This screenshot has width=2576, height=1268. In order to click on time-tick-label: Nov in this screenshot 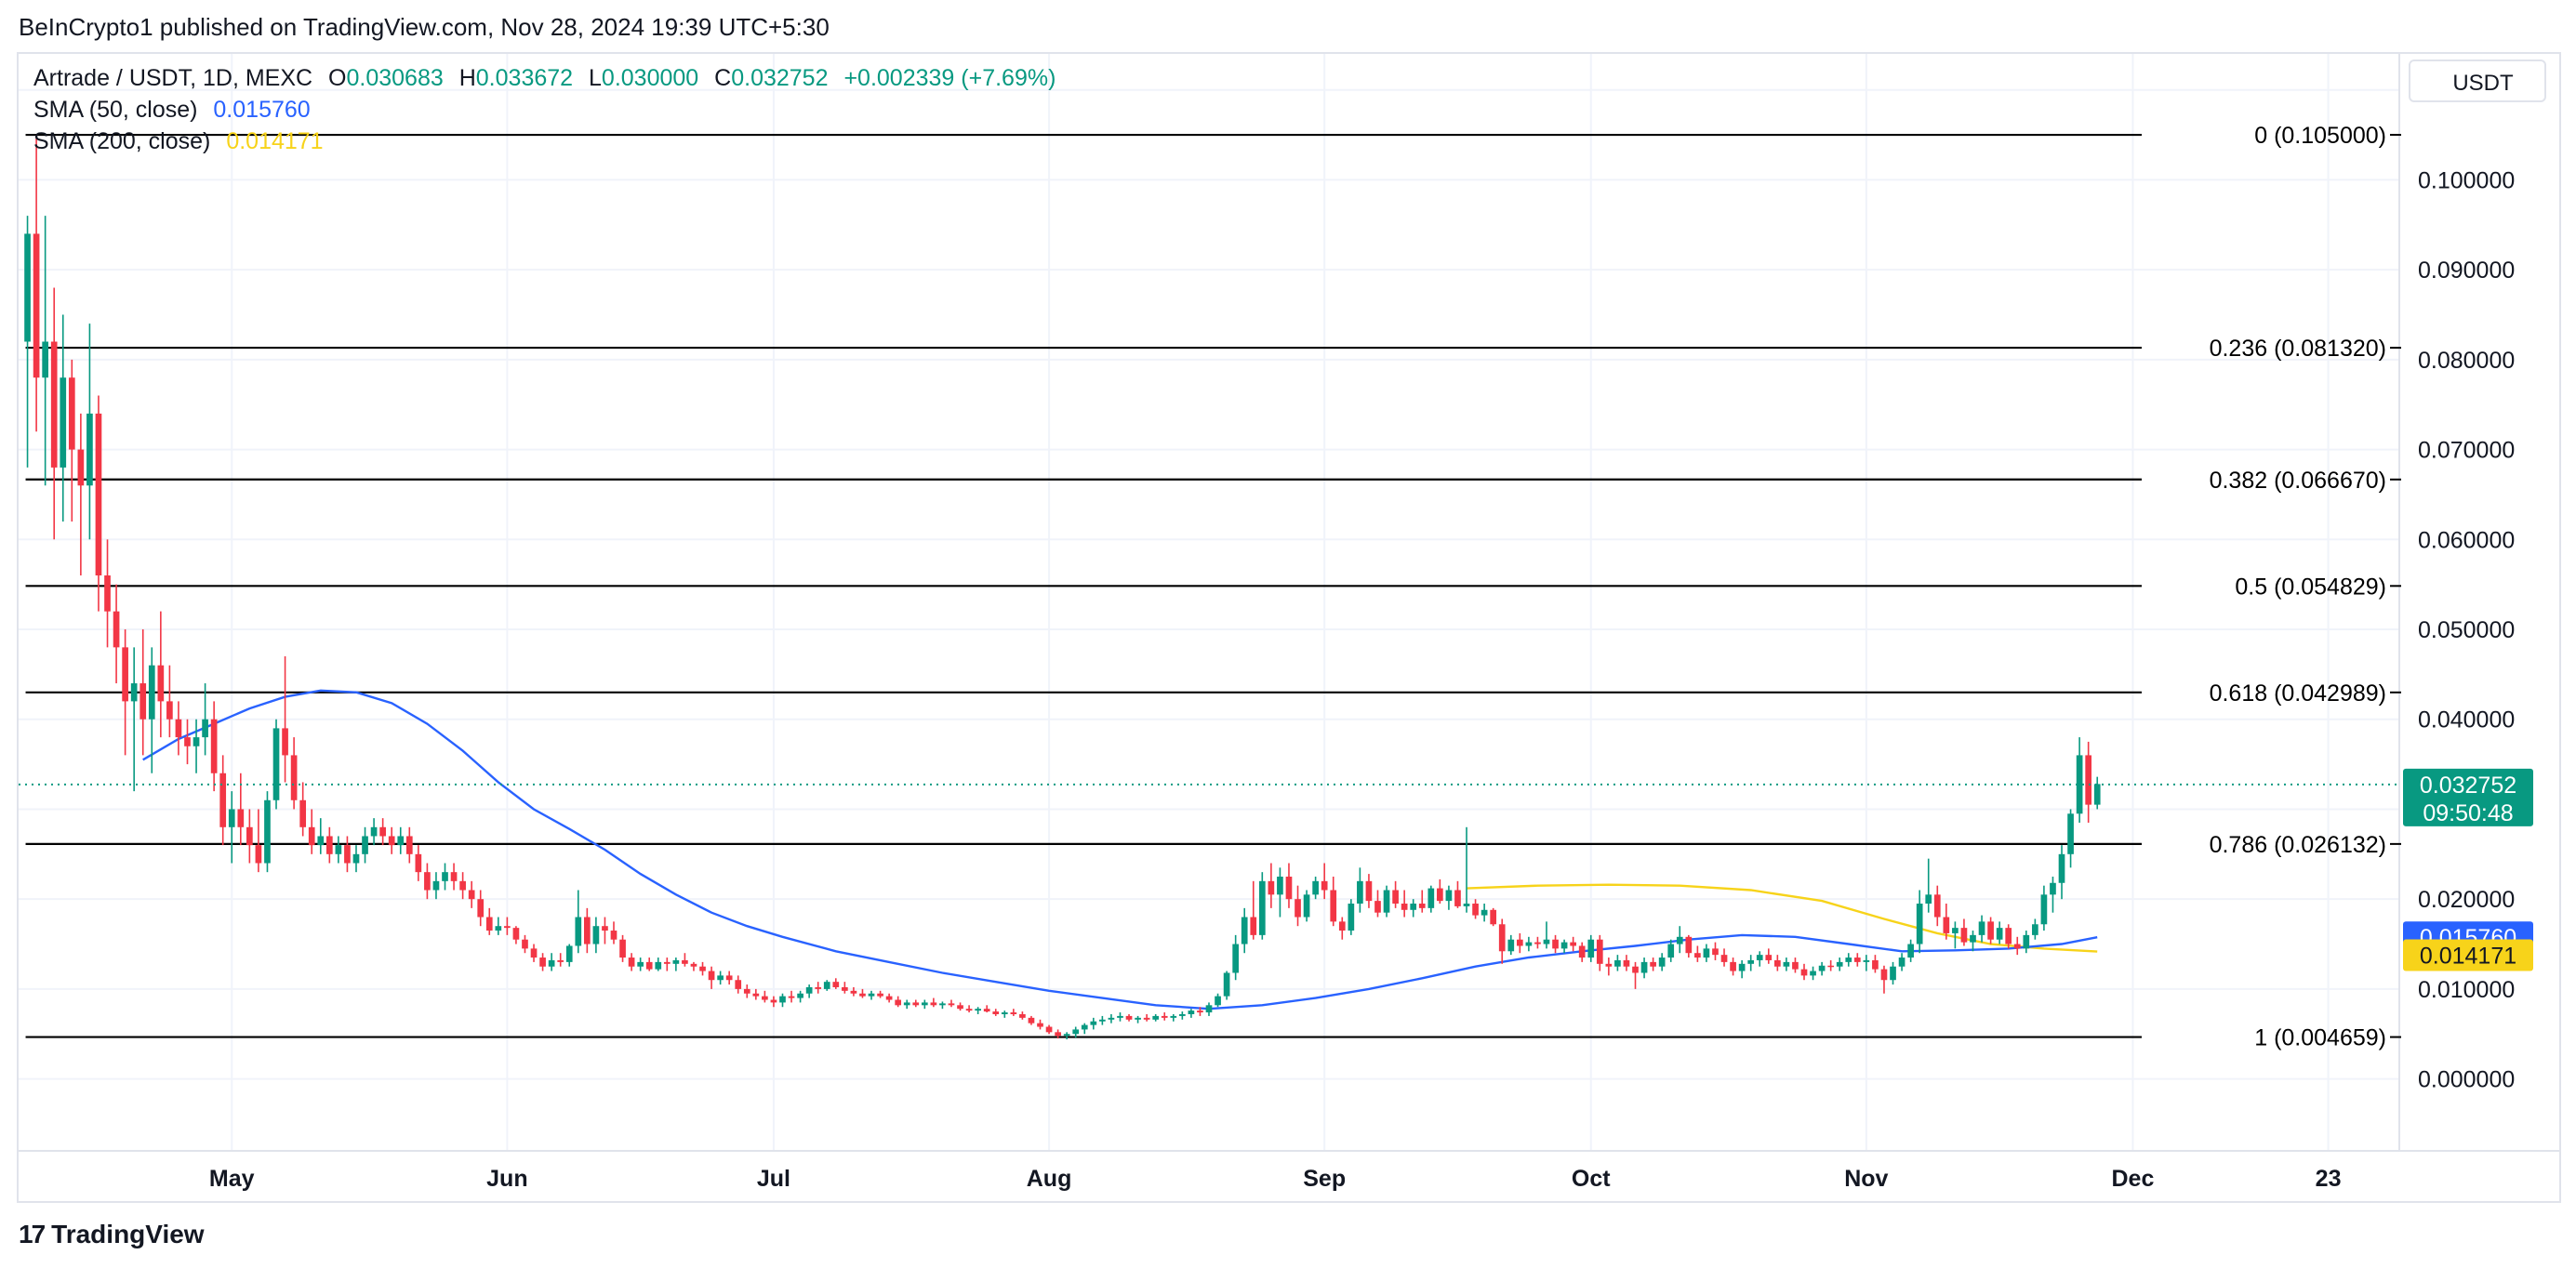, I will do `click(1866, 1179)`.